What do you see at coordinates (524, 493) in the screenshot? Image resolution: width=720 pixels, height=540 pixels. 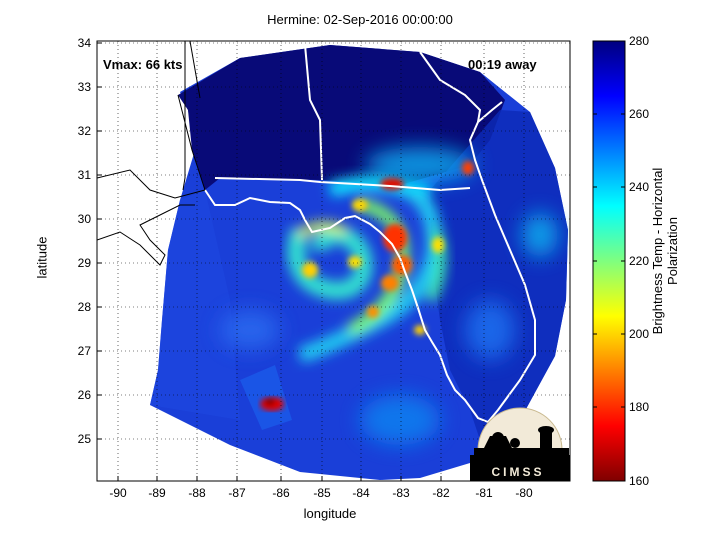 I see `lon-tick-label: -80` at bounding box center [524, 493].